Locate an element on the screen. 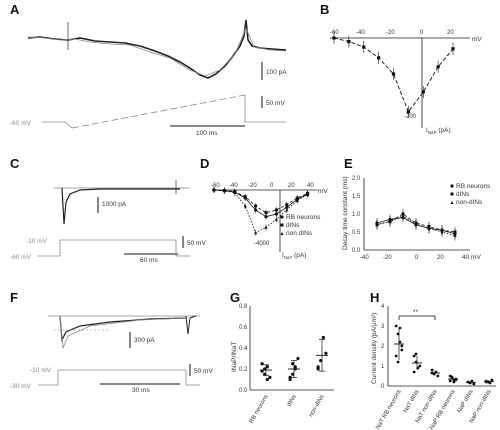 The height and width of the screenshot is (430, 500). panel-e-xtick-2: 0 is located at coordinates (417, 258).